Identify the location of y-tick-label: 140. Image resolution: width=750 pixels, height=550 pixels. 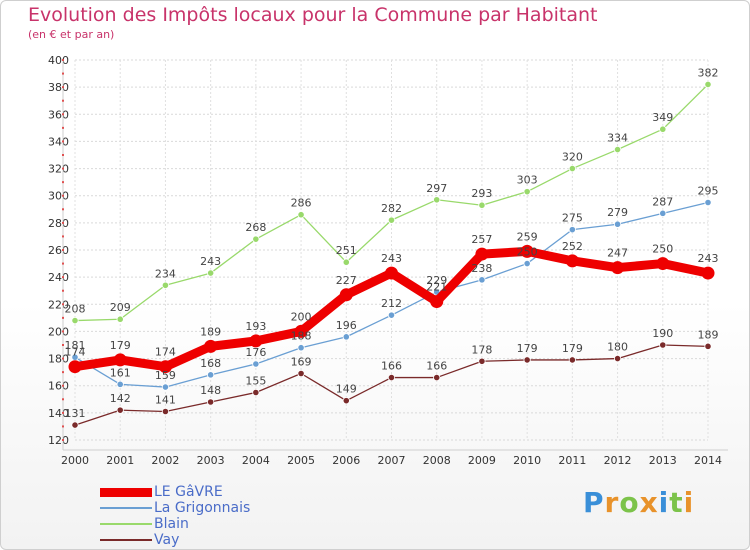
(58, 413).